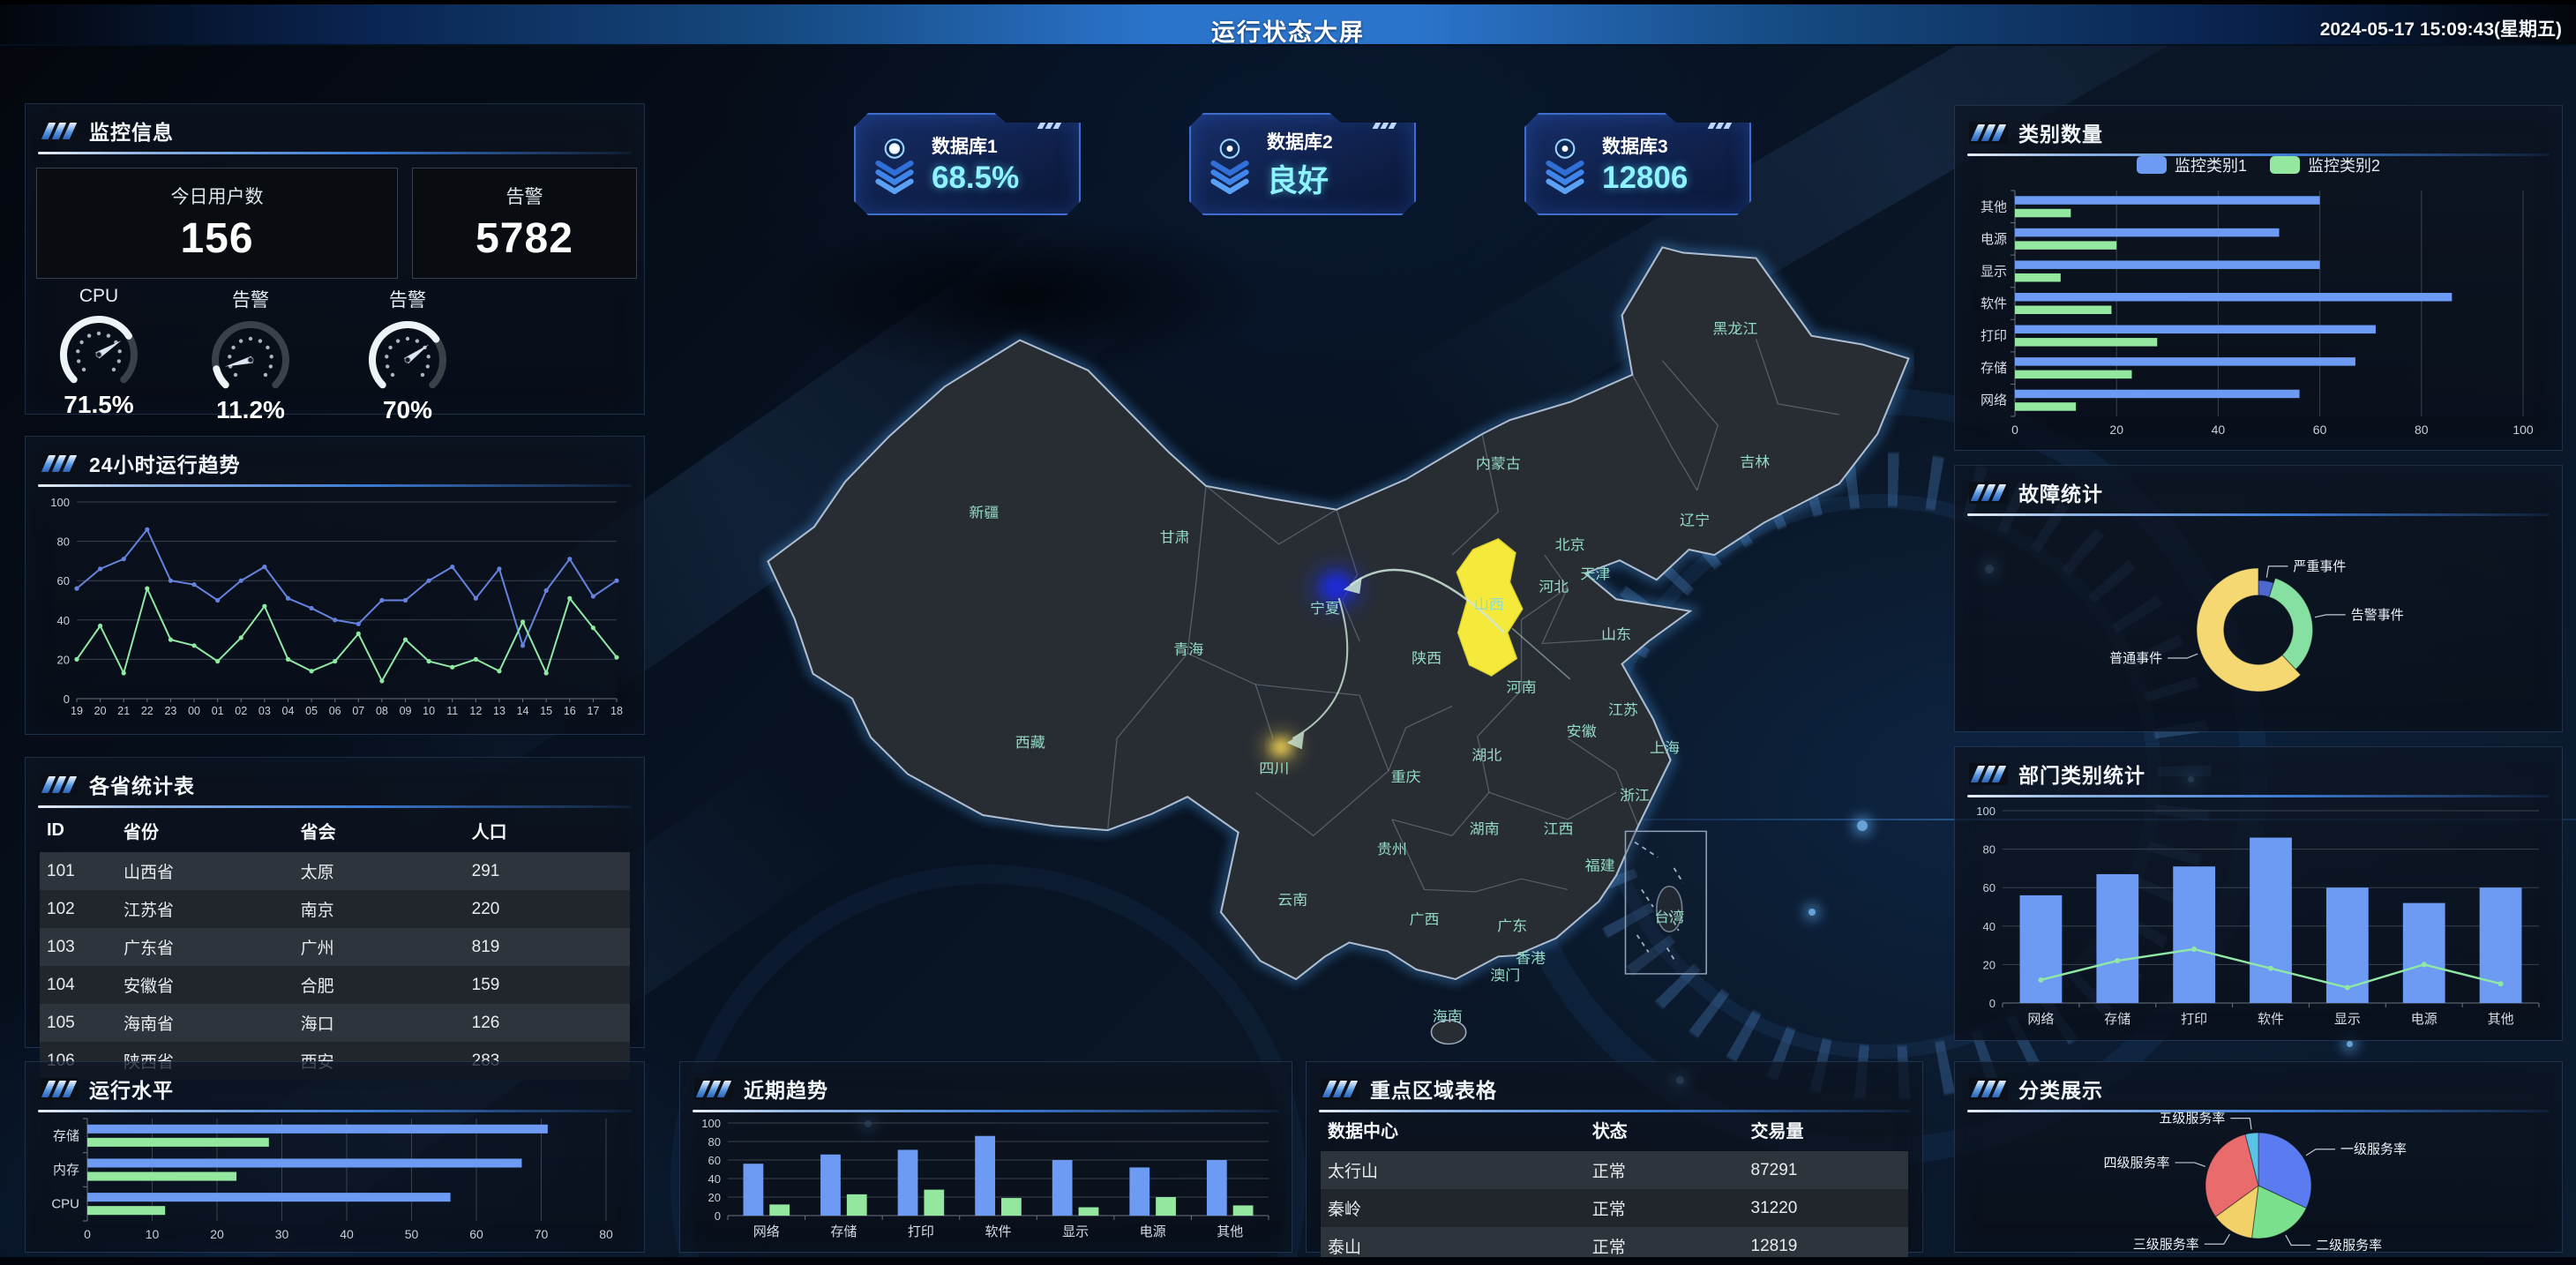 The image size is (2576, 1265). Describe the element at coordinates (408, 355) in the screenshot. I see `gauge-alert-2: 告警 70%` at that location.